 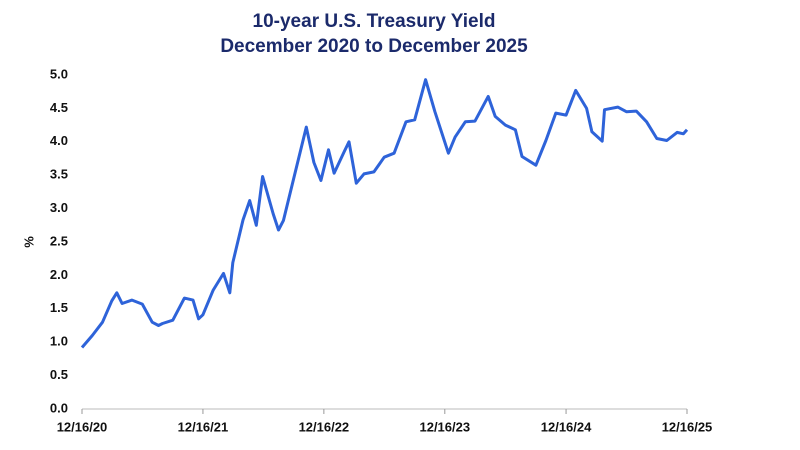 What do you see at coordinates (59, 107) in the screenshot?
I see `y-tick-label: 4.5` at bounding box center [59, 107].